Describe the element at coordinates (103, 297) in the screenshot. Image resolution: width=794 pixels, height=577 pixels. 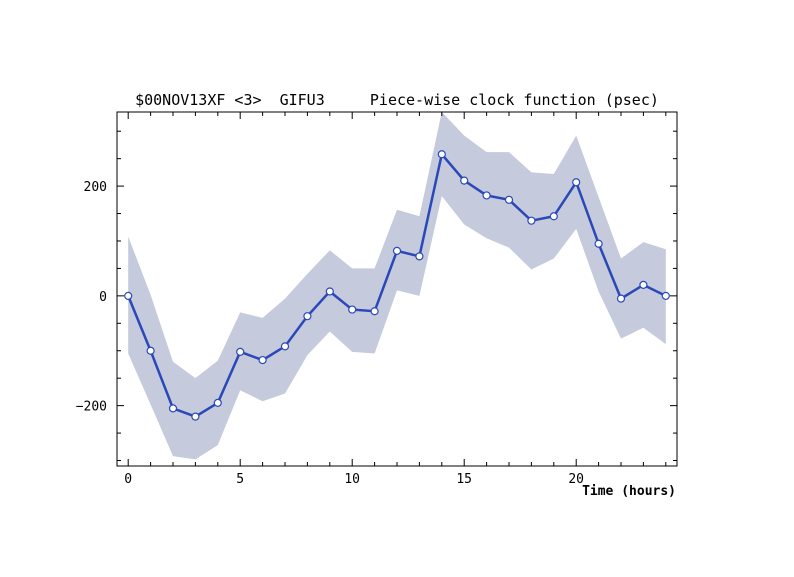
I see `y-tick-label: 0` at that location.